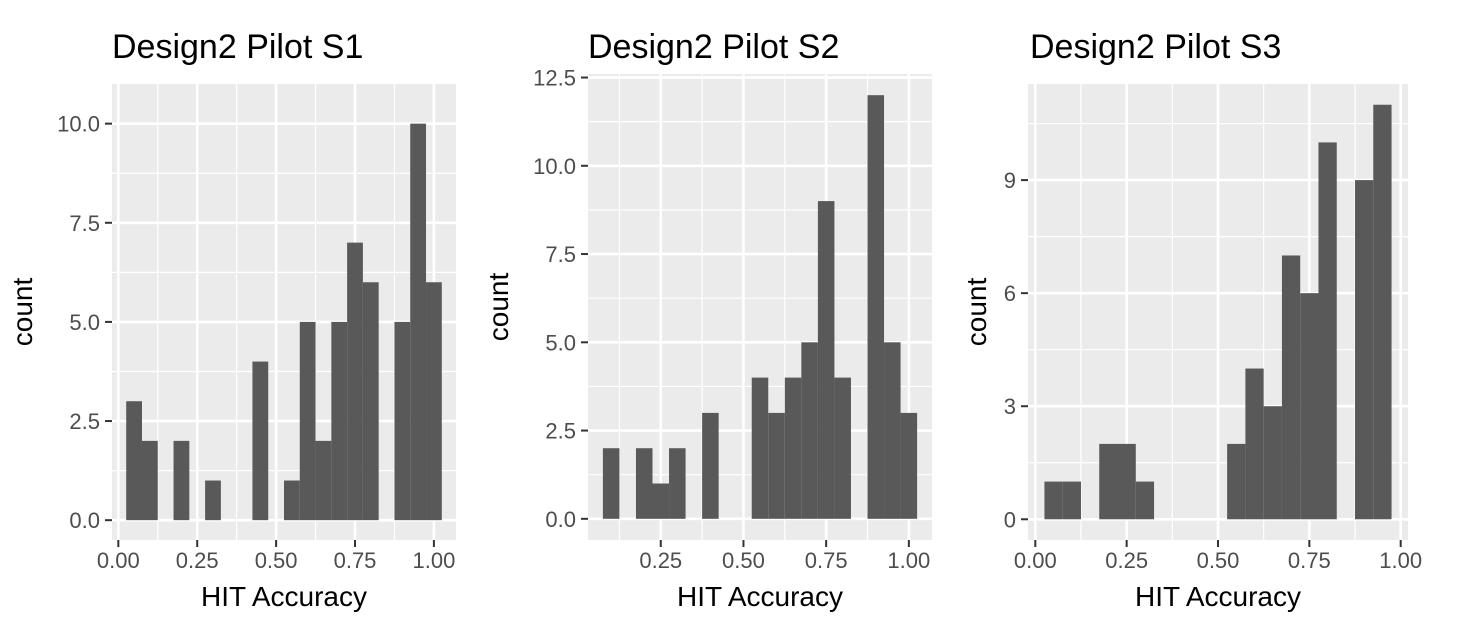  I want to click on y-tick-label: 3, so click(1010, 406).